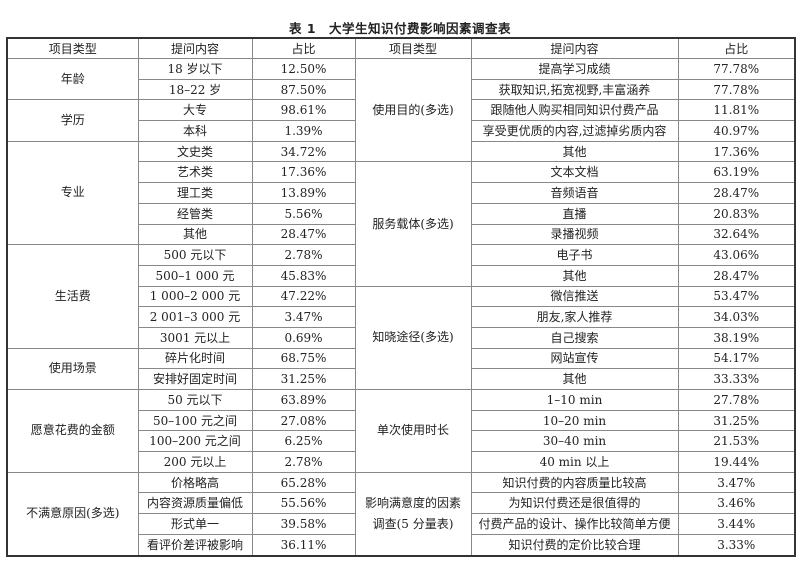  What do you see at coordinates (303, 193) in the screenshot?
I see `ratio-cell-left: 13.89%` at bounding box center [303, 193].